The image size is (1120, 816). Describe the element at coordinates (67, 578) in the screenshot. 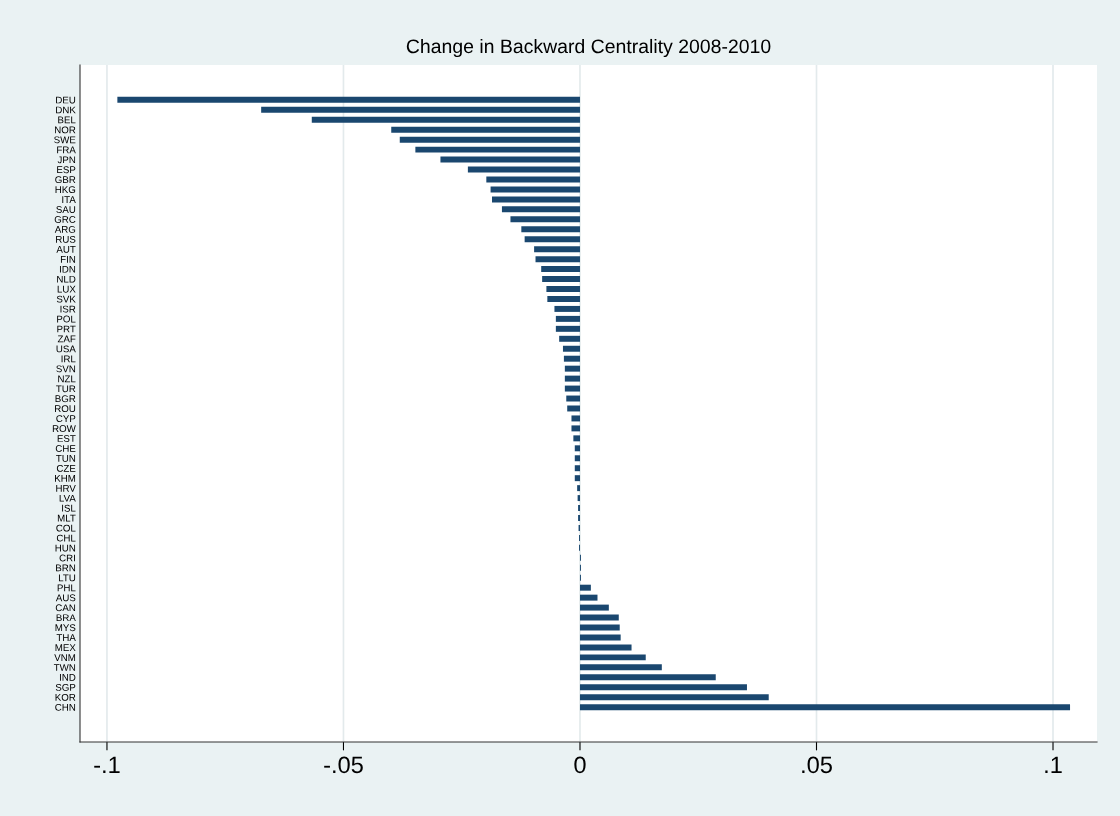

I see `y-tick-label: LTU` at that location.